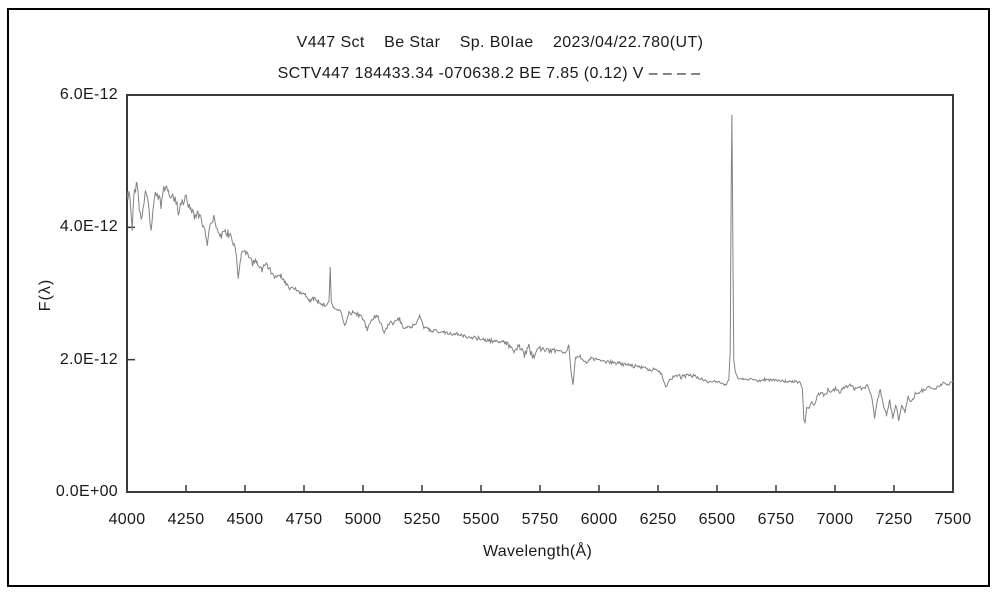  What do you see at coordinates (422, 519) in the screenshot?
I see `x-tick-label: 5250` at bounding box center [422, 519].